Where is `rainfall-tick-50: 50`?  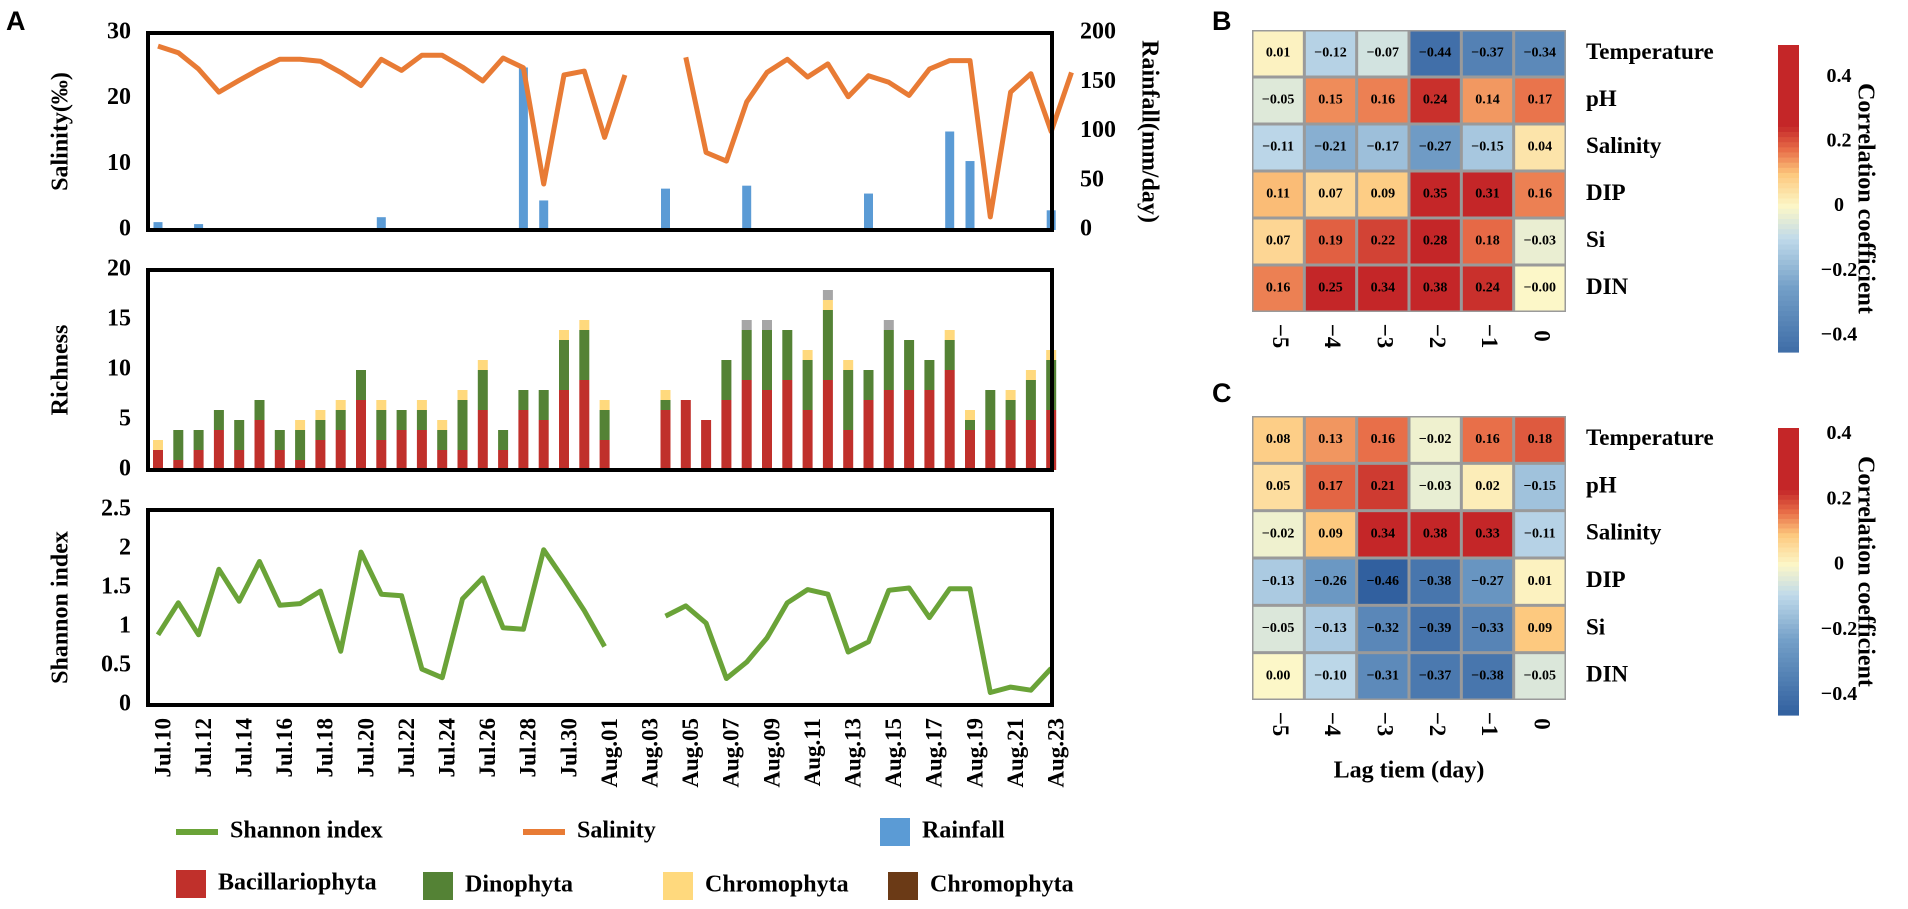
rainfall-tick-50: 50 is located at coordinates (1092, 179).